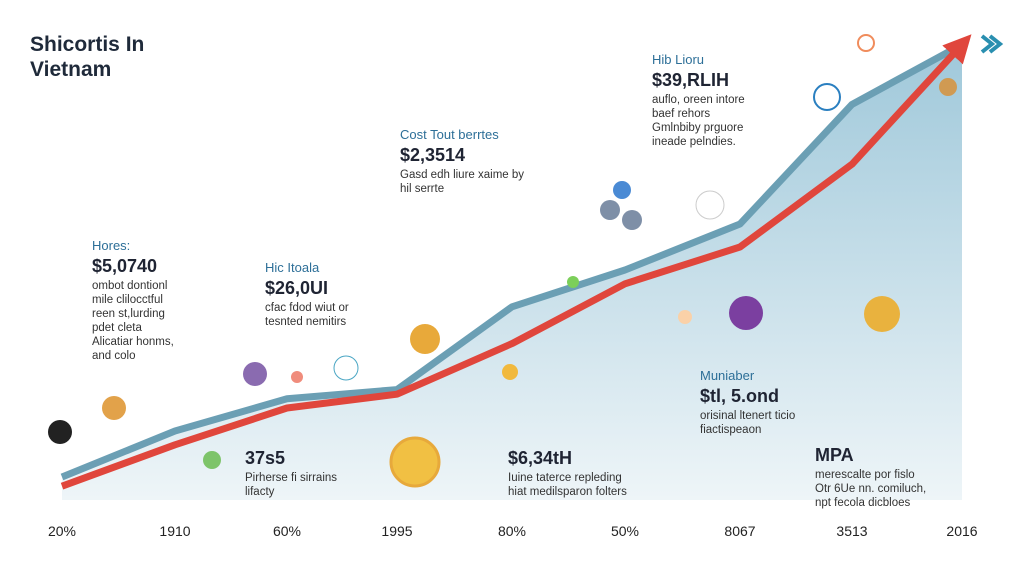 This screenshot has width=1024, height=576. I want to click on annotation-text: tesnted nemitirs, so click(306, 322).